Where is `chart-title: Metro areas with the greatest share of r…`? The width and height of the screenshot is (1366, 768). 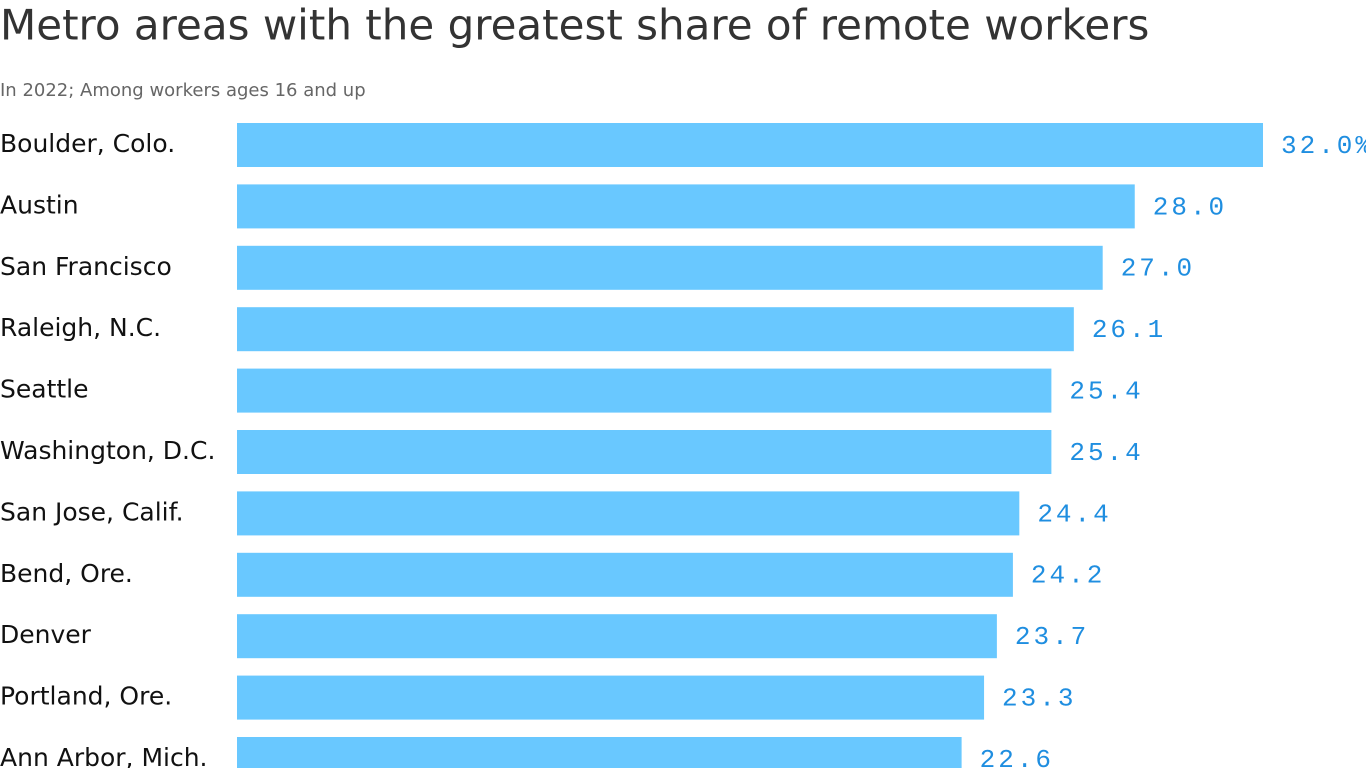 chart-title: Metro areas with the greatest share of r… is located at coordinates (574, 25).